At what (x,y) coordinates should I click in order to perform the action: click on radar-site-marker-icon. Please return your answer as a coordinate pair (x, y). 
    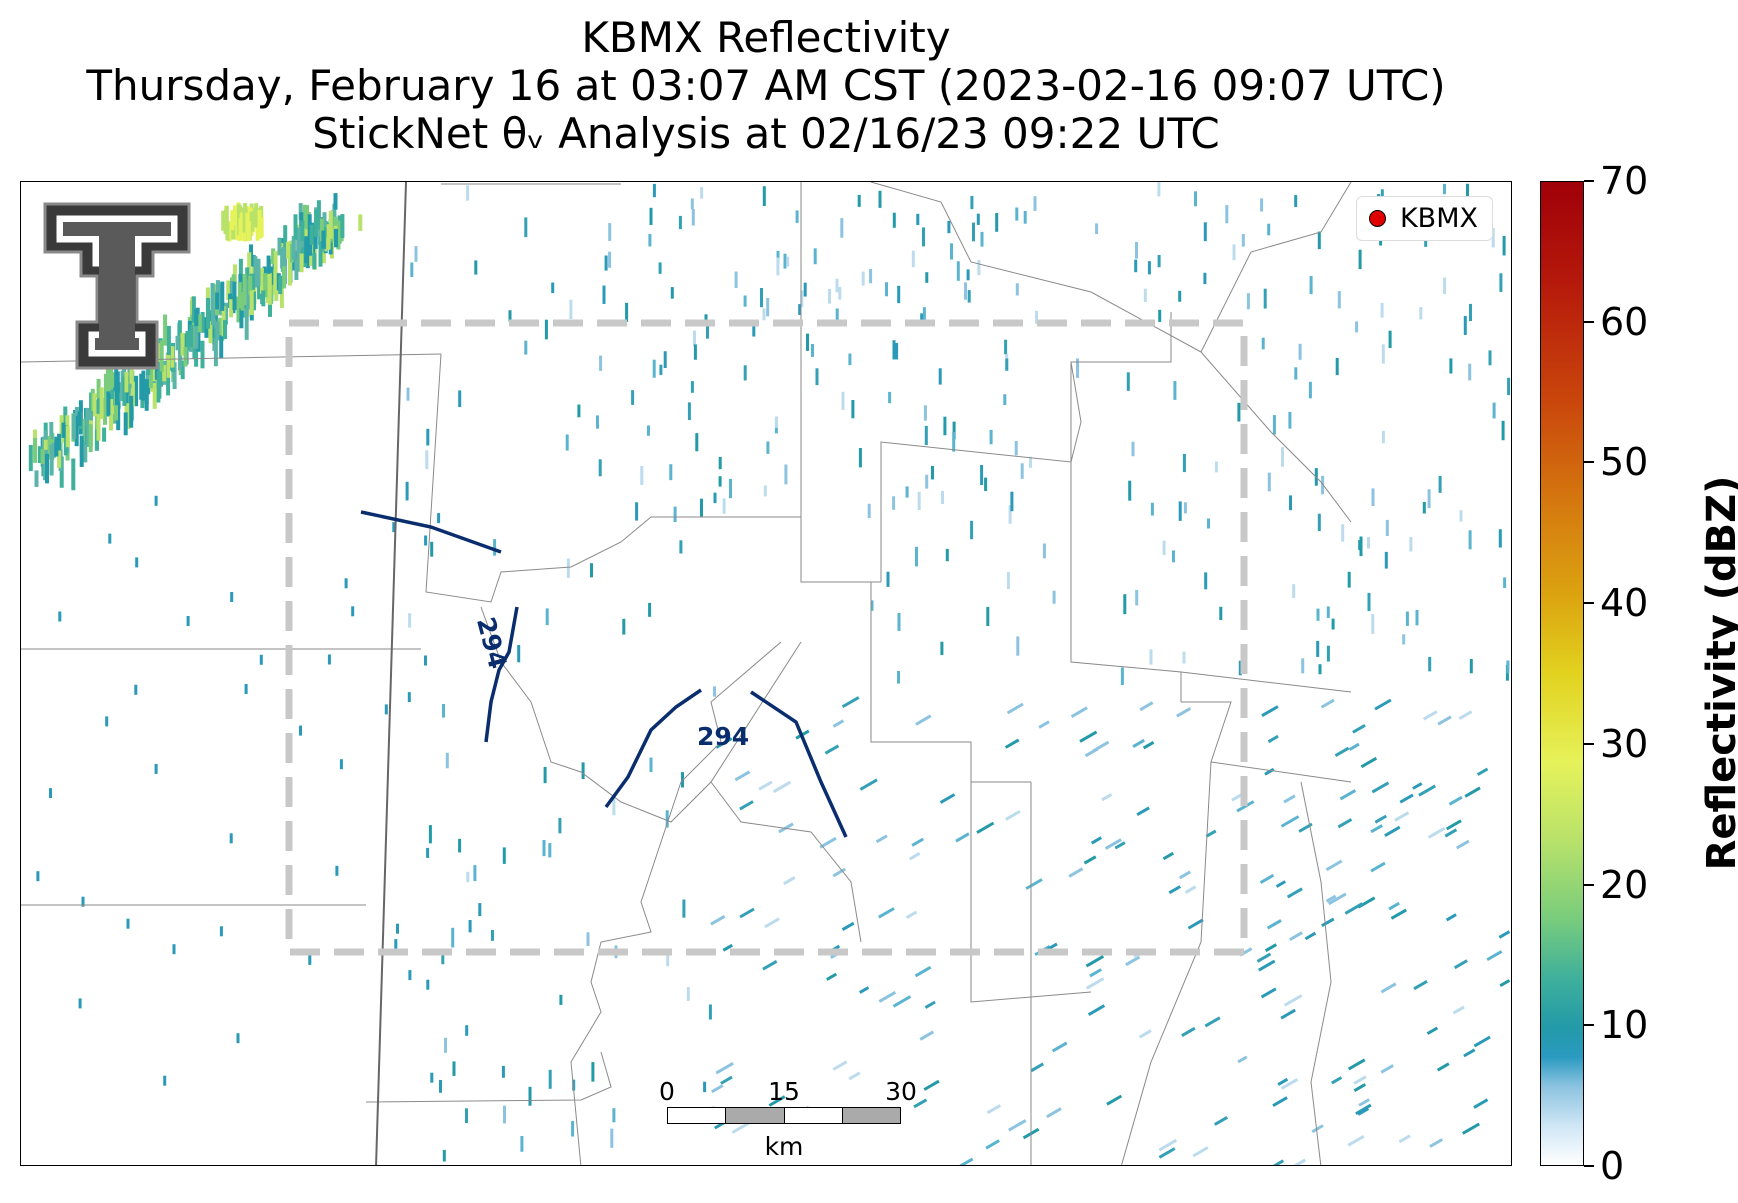
    Looking at the image, I should click on (1377, 218).